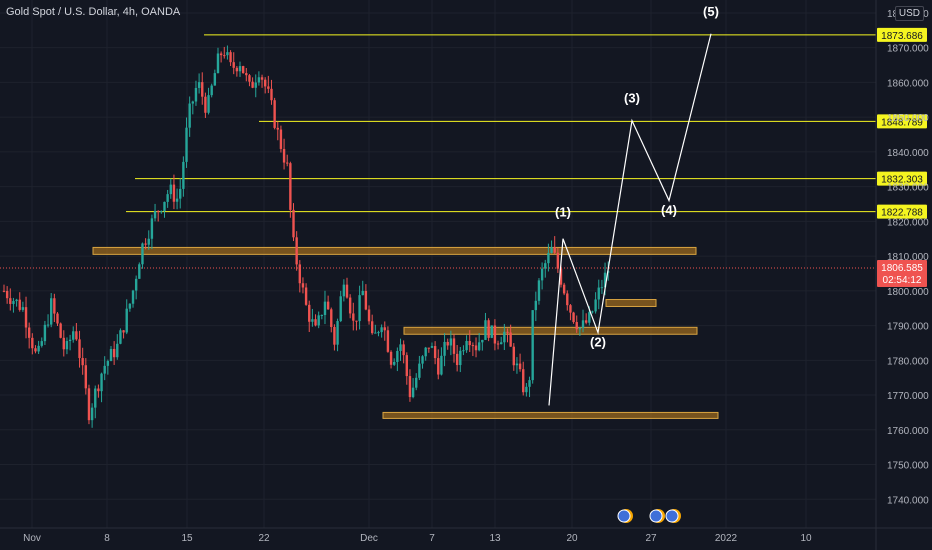  What do you see at coordinates (908, 466) in the screenshot?
I see `y-tick-label: 1750.000` at bounding box center [908, 466].